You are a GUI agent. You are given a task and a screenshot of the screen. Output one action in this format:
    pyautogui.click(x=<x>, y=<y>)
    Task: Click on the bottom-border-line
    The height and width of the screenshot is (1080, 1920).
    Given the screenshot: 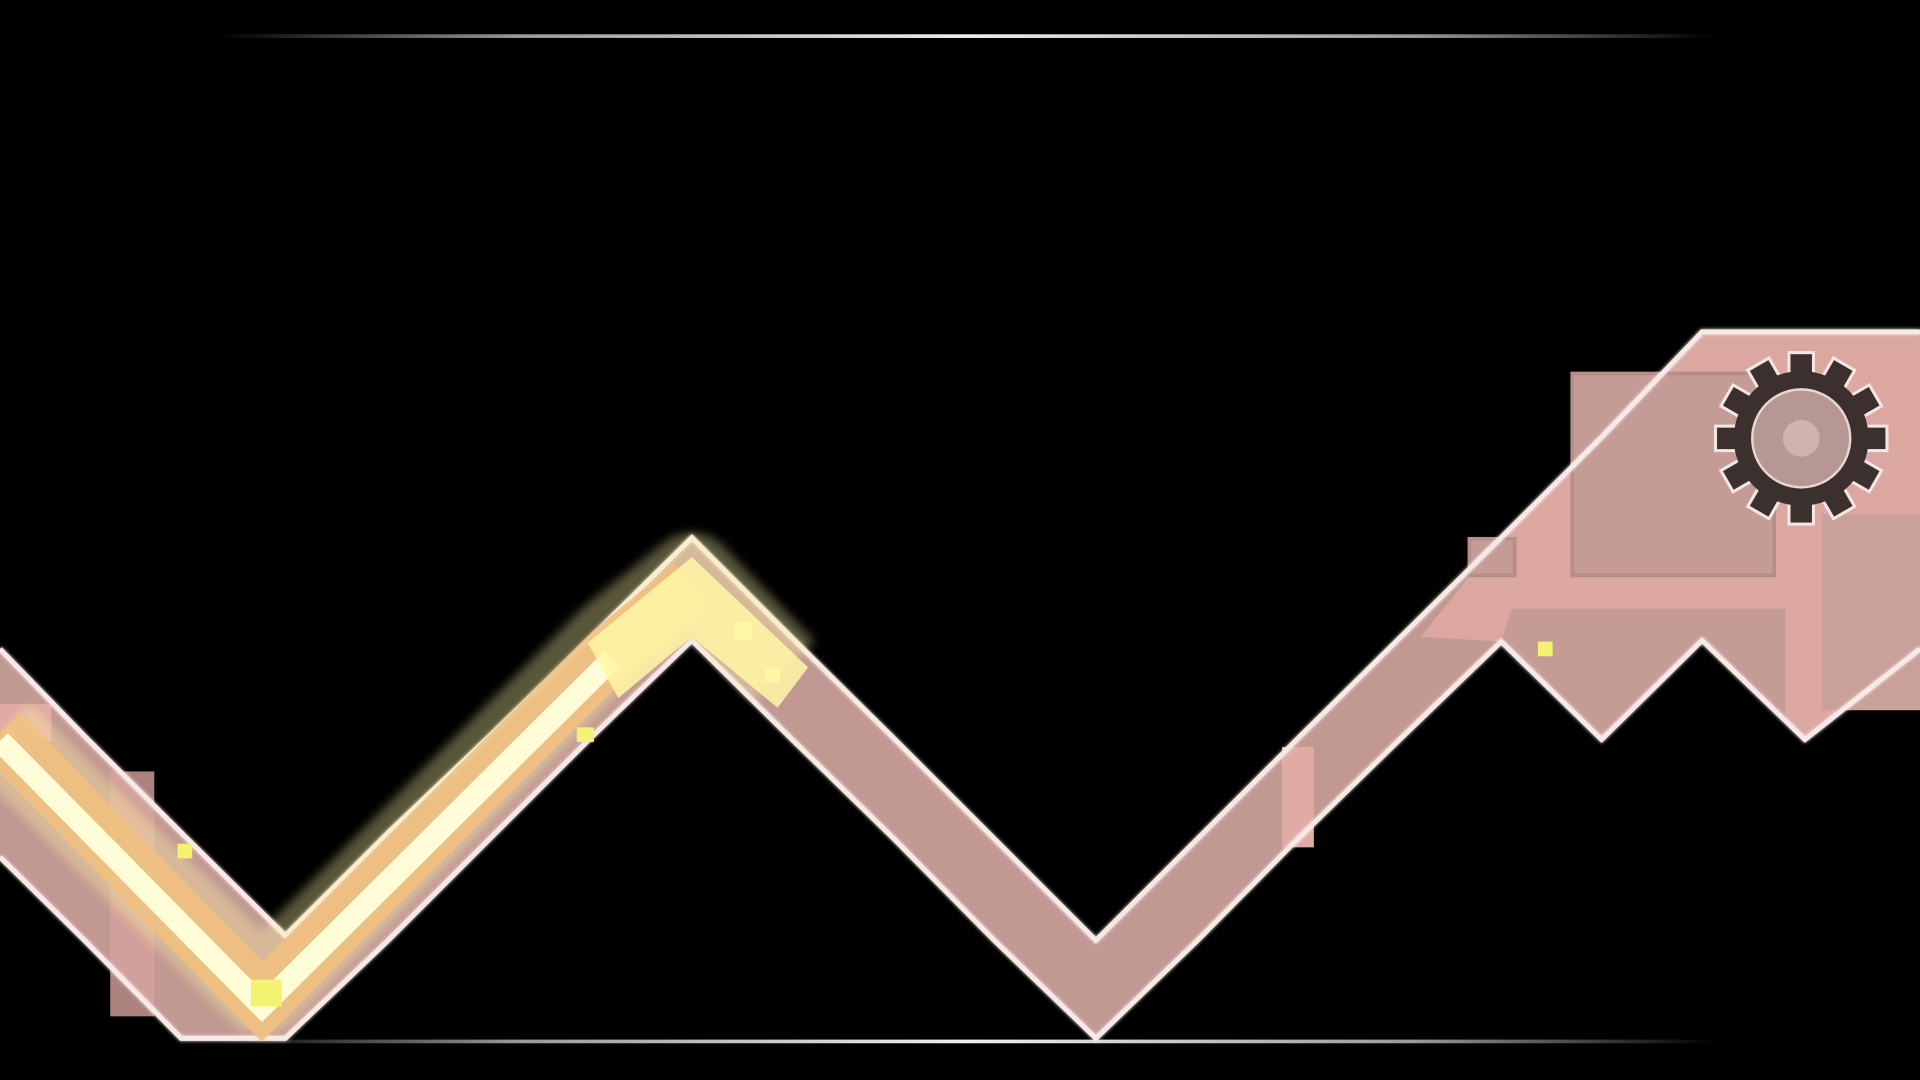 What is the action you would take?
    pyautogui.click(x=967, y=1041)
    